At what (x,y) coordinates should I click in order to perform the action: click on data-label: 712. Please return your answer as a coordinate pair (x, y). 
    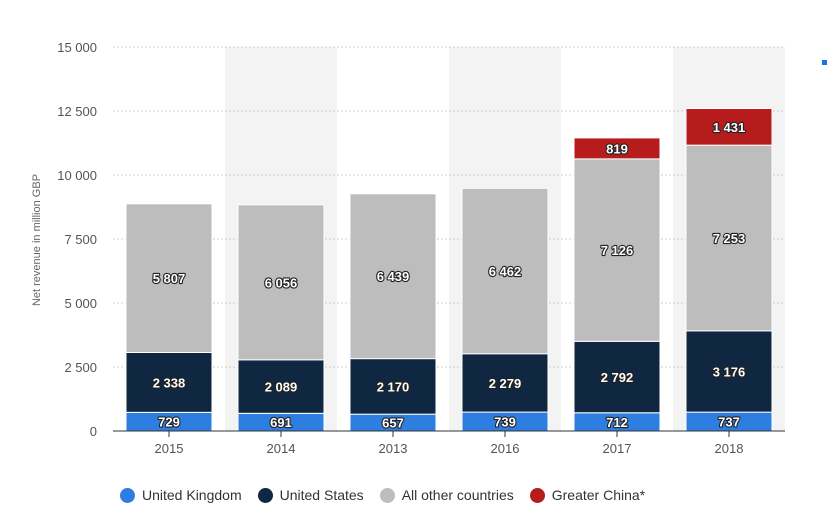
    Looking at the image, I should click on (617, 422).